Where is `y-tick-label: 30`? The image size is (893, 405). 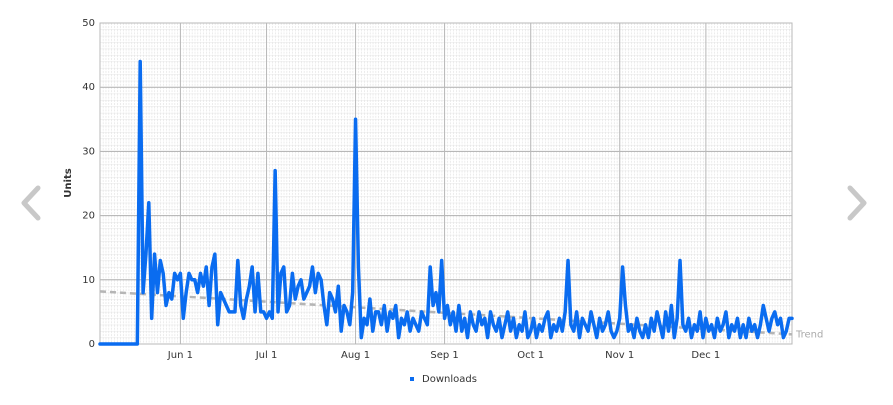
y-tick-label: 30 is located at coordinates (88, 151).